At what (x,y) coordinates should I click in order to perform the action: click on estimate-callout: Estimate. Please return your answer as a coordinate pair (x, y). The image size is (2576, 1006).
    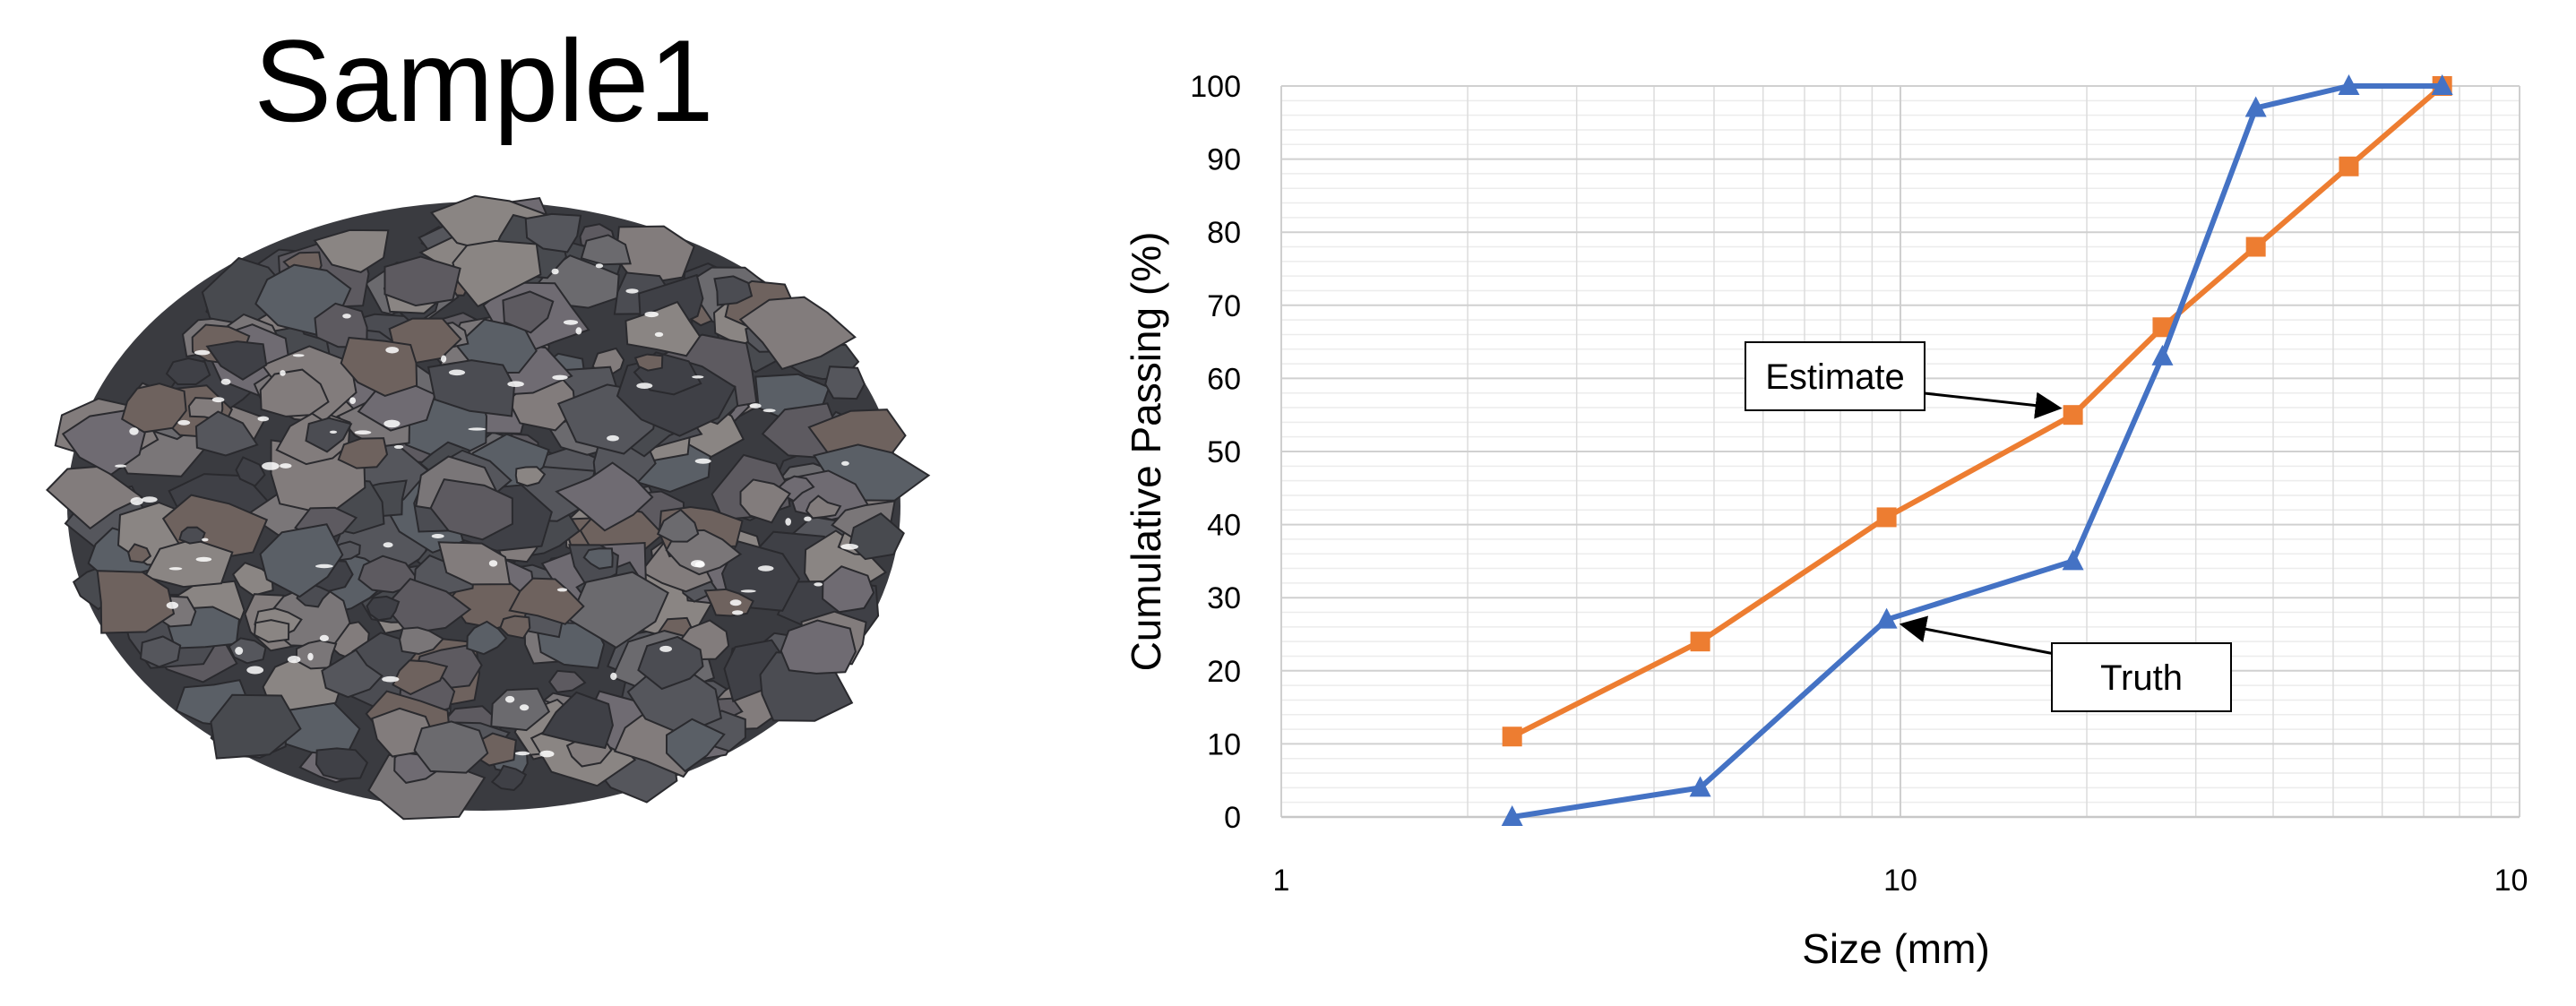
    Looking at the image, I should click on (1904, 380).